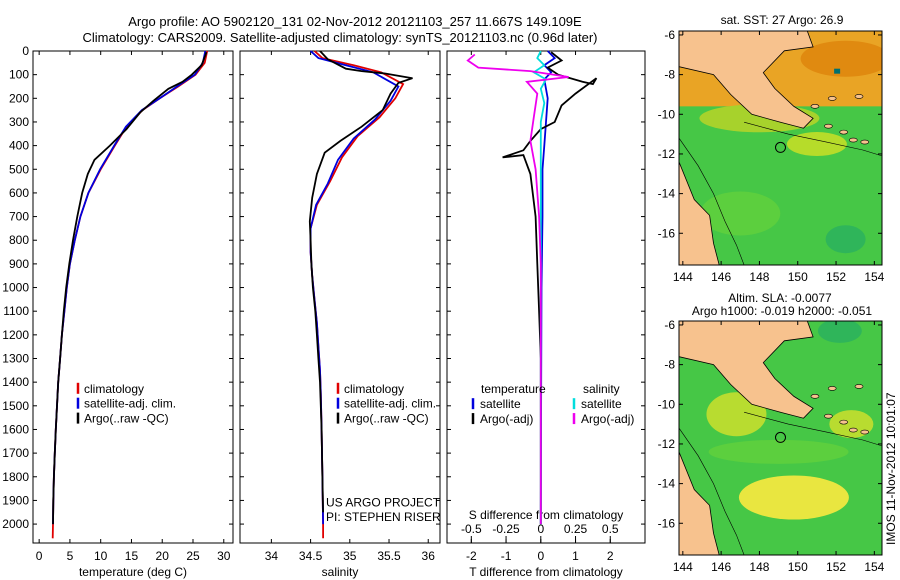 This screenshot has height=580, width=900. What do you see at coordinates (601, 404) in the screenshot?
I see `diff-legend-label: satellite` at bounding box center [601, 404].